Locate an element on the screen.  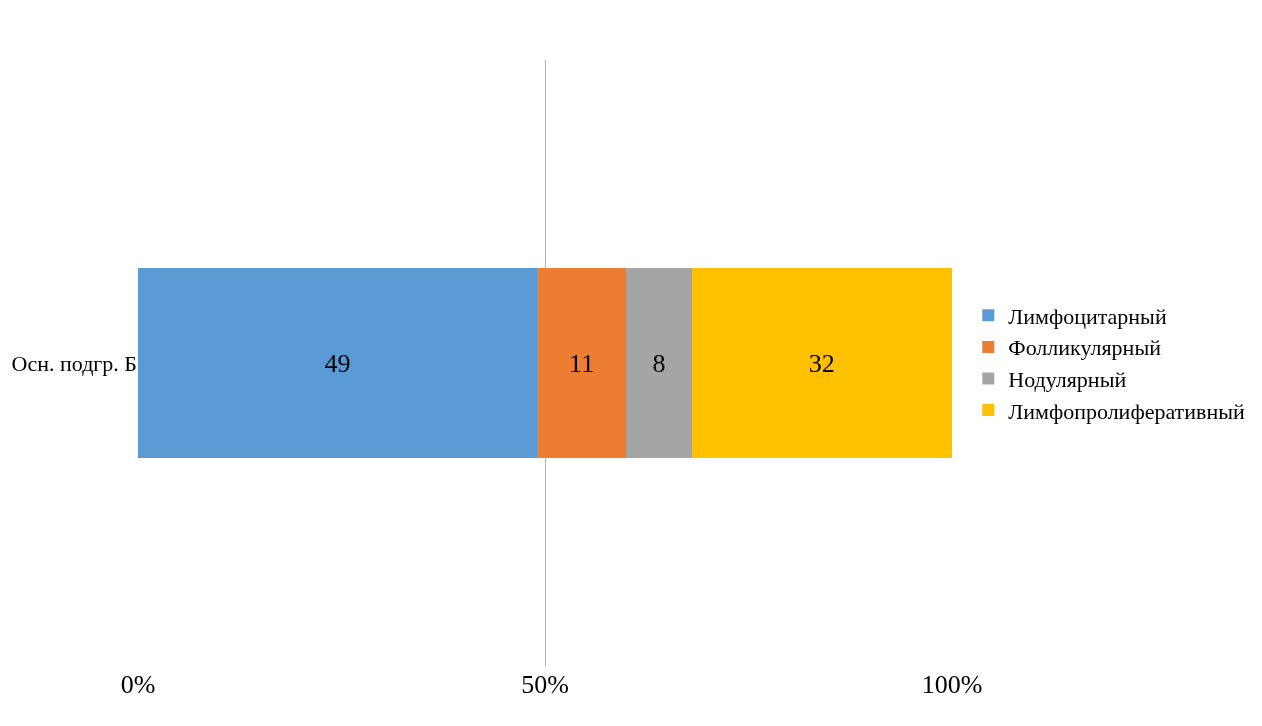
y-tick-label: Осн. подгр. Б is located at coordinates (74, 363).